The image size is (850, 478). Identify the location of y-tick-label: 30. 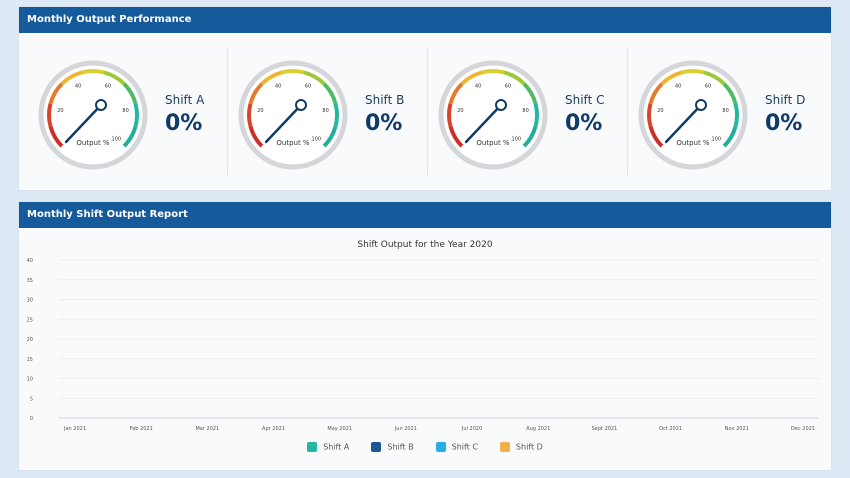
(30, 301).